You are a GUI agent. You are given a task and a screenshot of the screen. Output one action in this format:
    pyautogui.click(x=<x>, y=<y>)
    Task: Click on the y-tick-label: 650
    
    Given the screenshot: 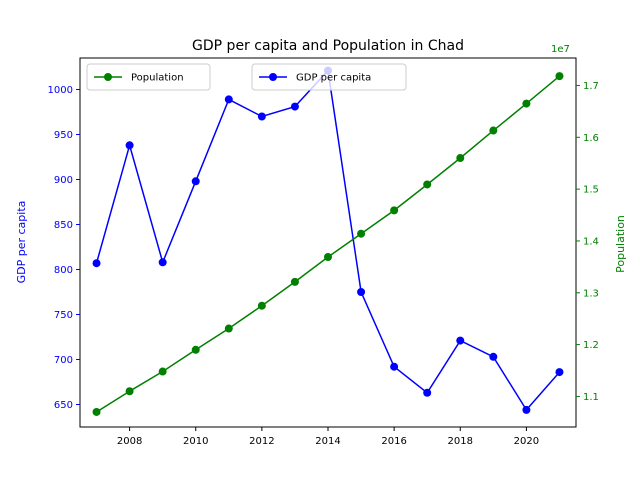 What is the action you would take?
    pyautogui.click(x=63, y=405)
    